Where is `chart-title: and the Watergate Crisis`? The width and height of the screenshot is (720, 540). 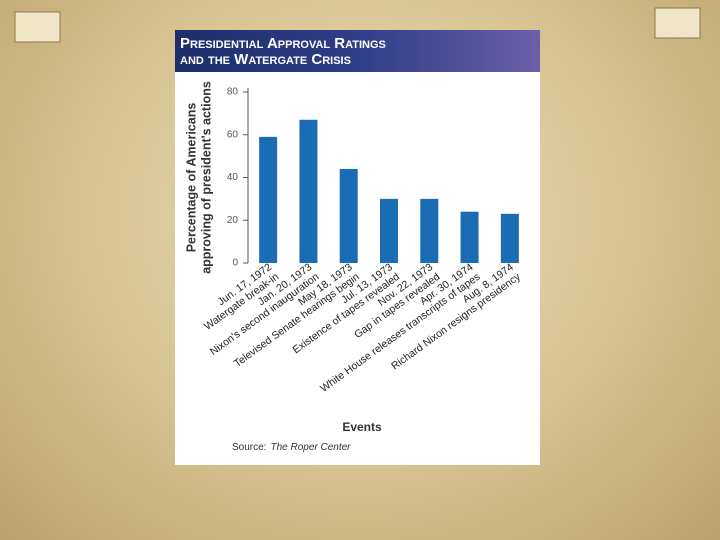
chart-title: and the Watergate Crisis is located at coordinates (265, 59).